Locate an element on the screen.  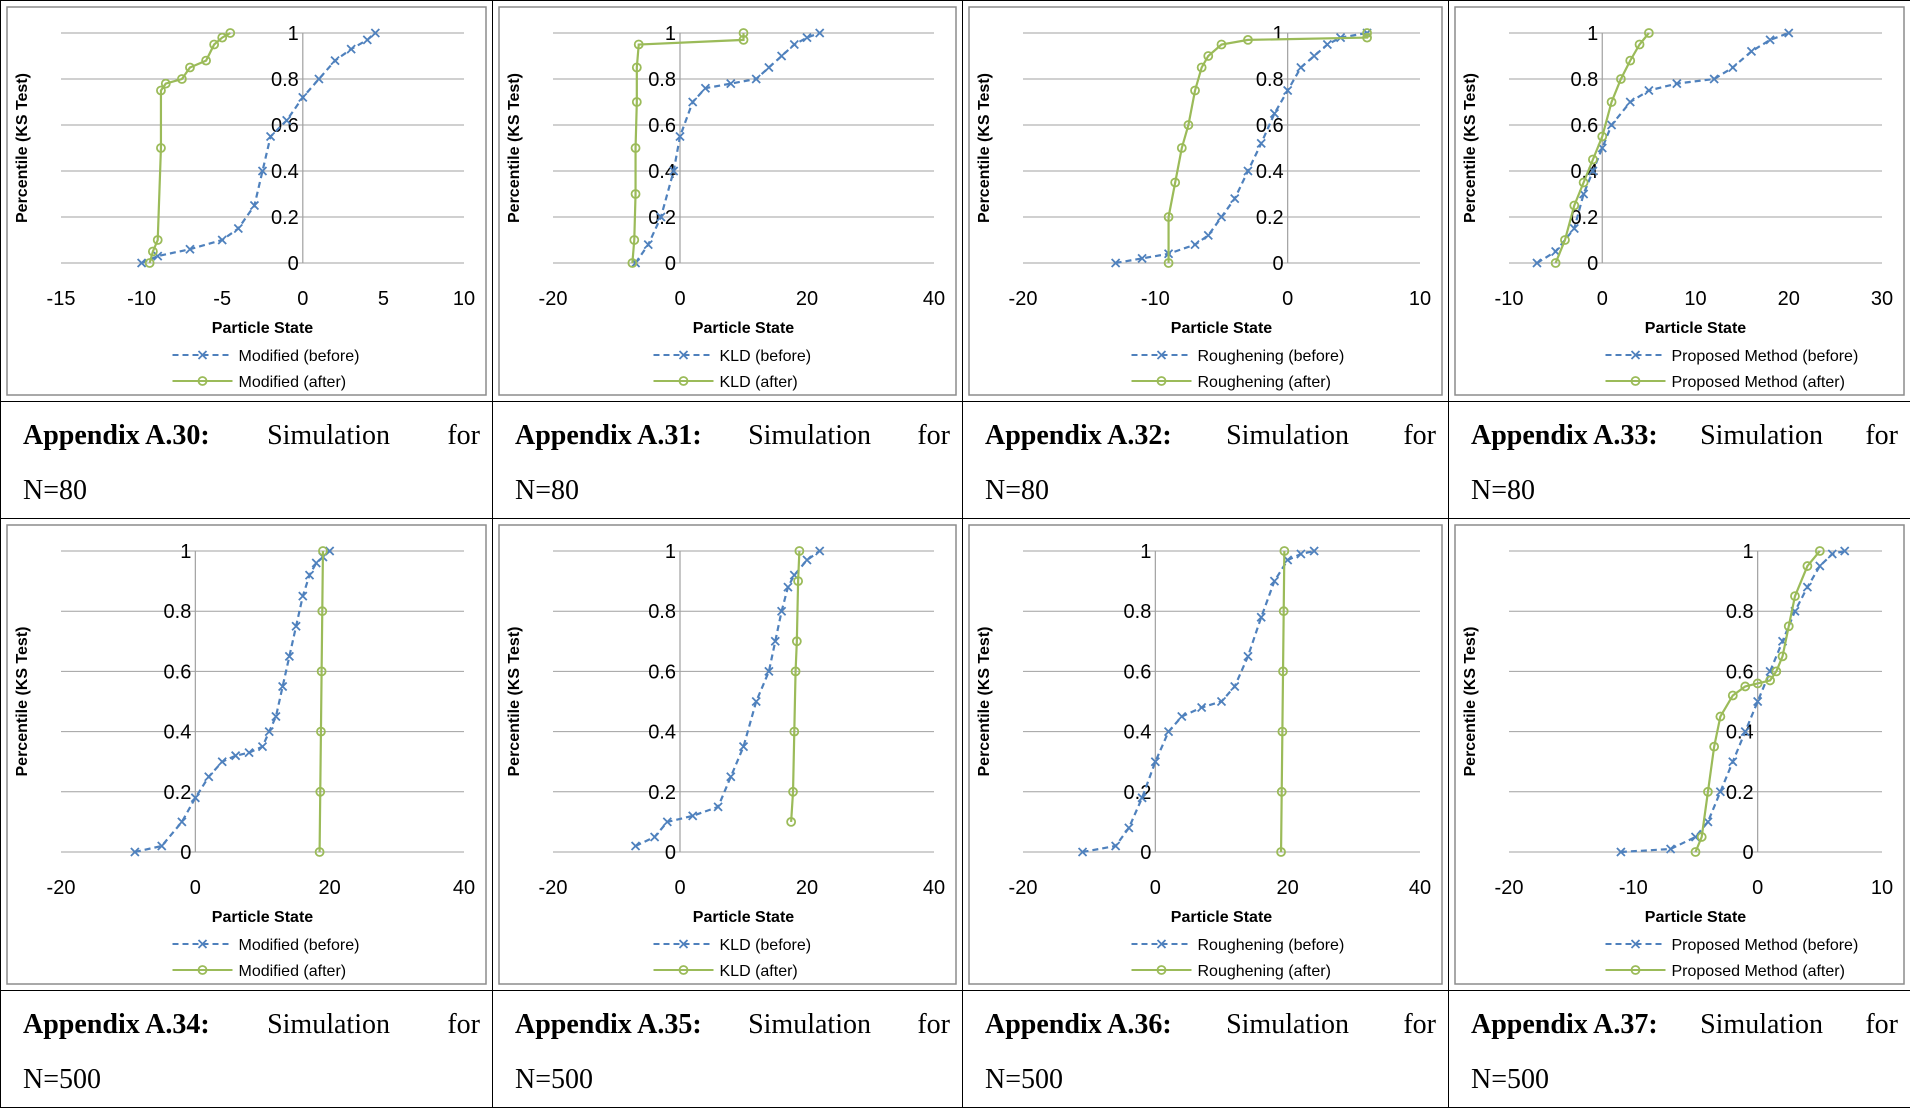
caption-label: Appendix A.34: is located at coordinates (116, 1024).